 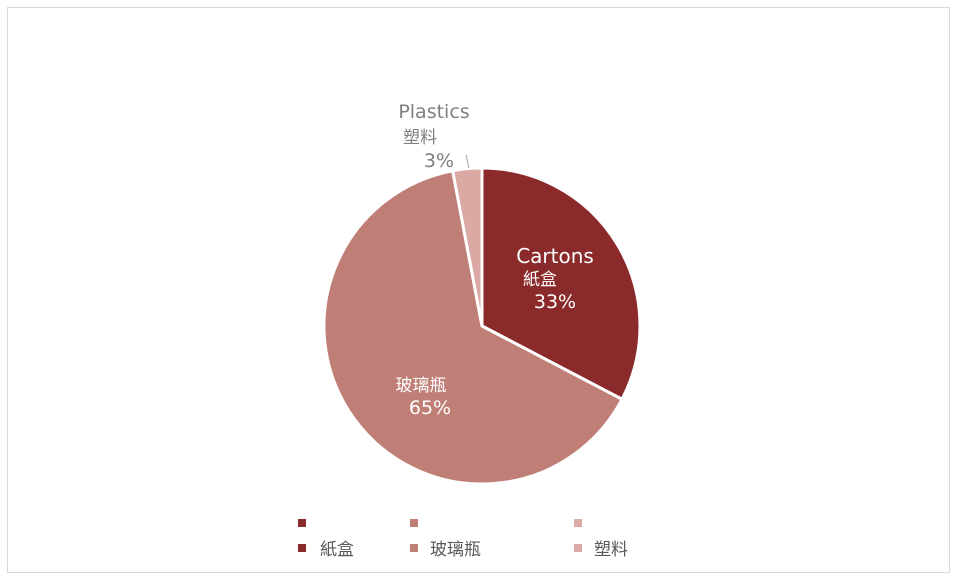 What do you see at coordinates (302, 523) in the screenshot?
I see `legend-swatch-row1-cartons` at bounding box center [302, 523].